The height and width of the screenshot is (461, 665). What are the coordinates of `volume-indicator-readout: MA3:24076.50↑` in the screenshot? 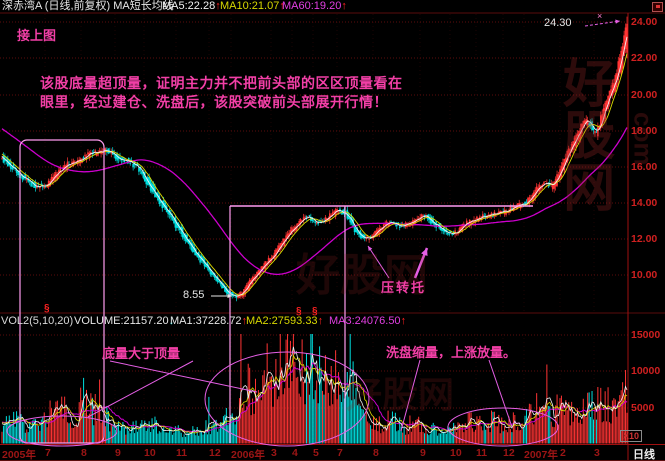 It's located at (367, 321).